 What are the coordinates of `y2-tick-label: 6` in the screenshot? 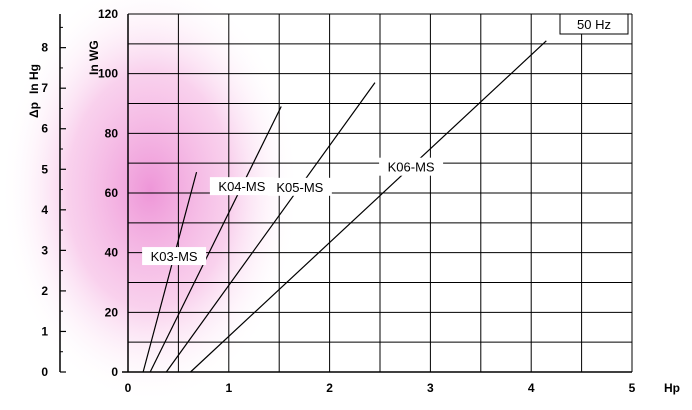 It's located at (44, 129).